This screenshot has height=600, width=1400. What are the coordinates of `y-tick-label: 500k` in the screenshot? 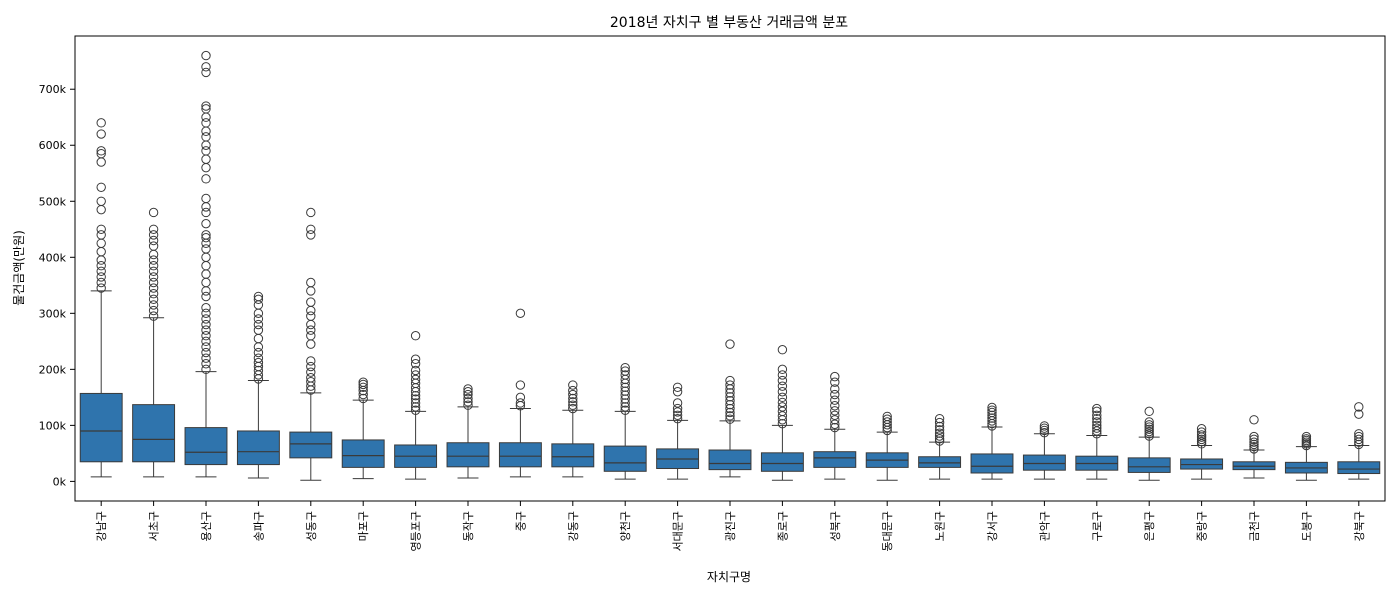 It's located at (53, 201).